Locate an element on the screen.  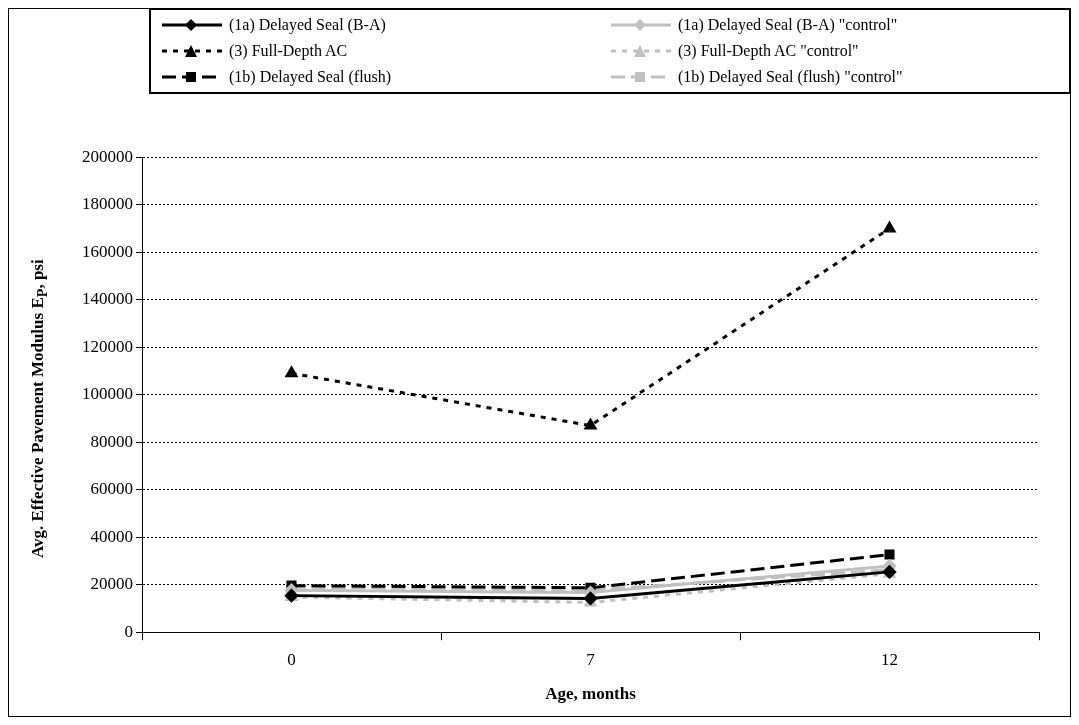
x-tick-label: 0 is located at coordinates (291, 659).